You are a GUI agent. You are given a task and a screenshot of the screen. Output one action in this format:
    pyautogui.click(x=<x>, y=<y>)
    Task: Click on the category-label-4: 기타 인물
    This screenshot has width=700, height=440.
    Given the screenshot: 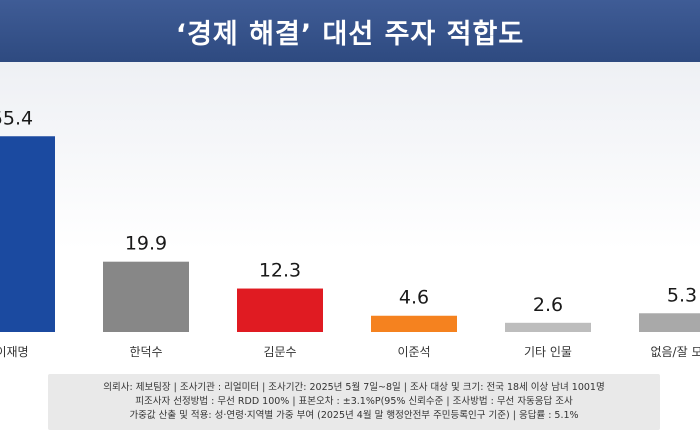 What is the action you would take?
    pyautogui.click(x=548, y=352)
    